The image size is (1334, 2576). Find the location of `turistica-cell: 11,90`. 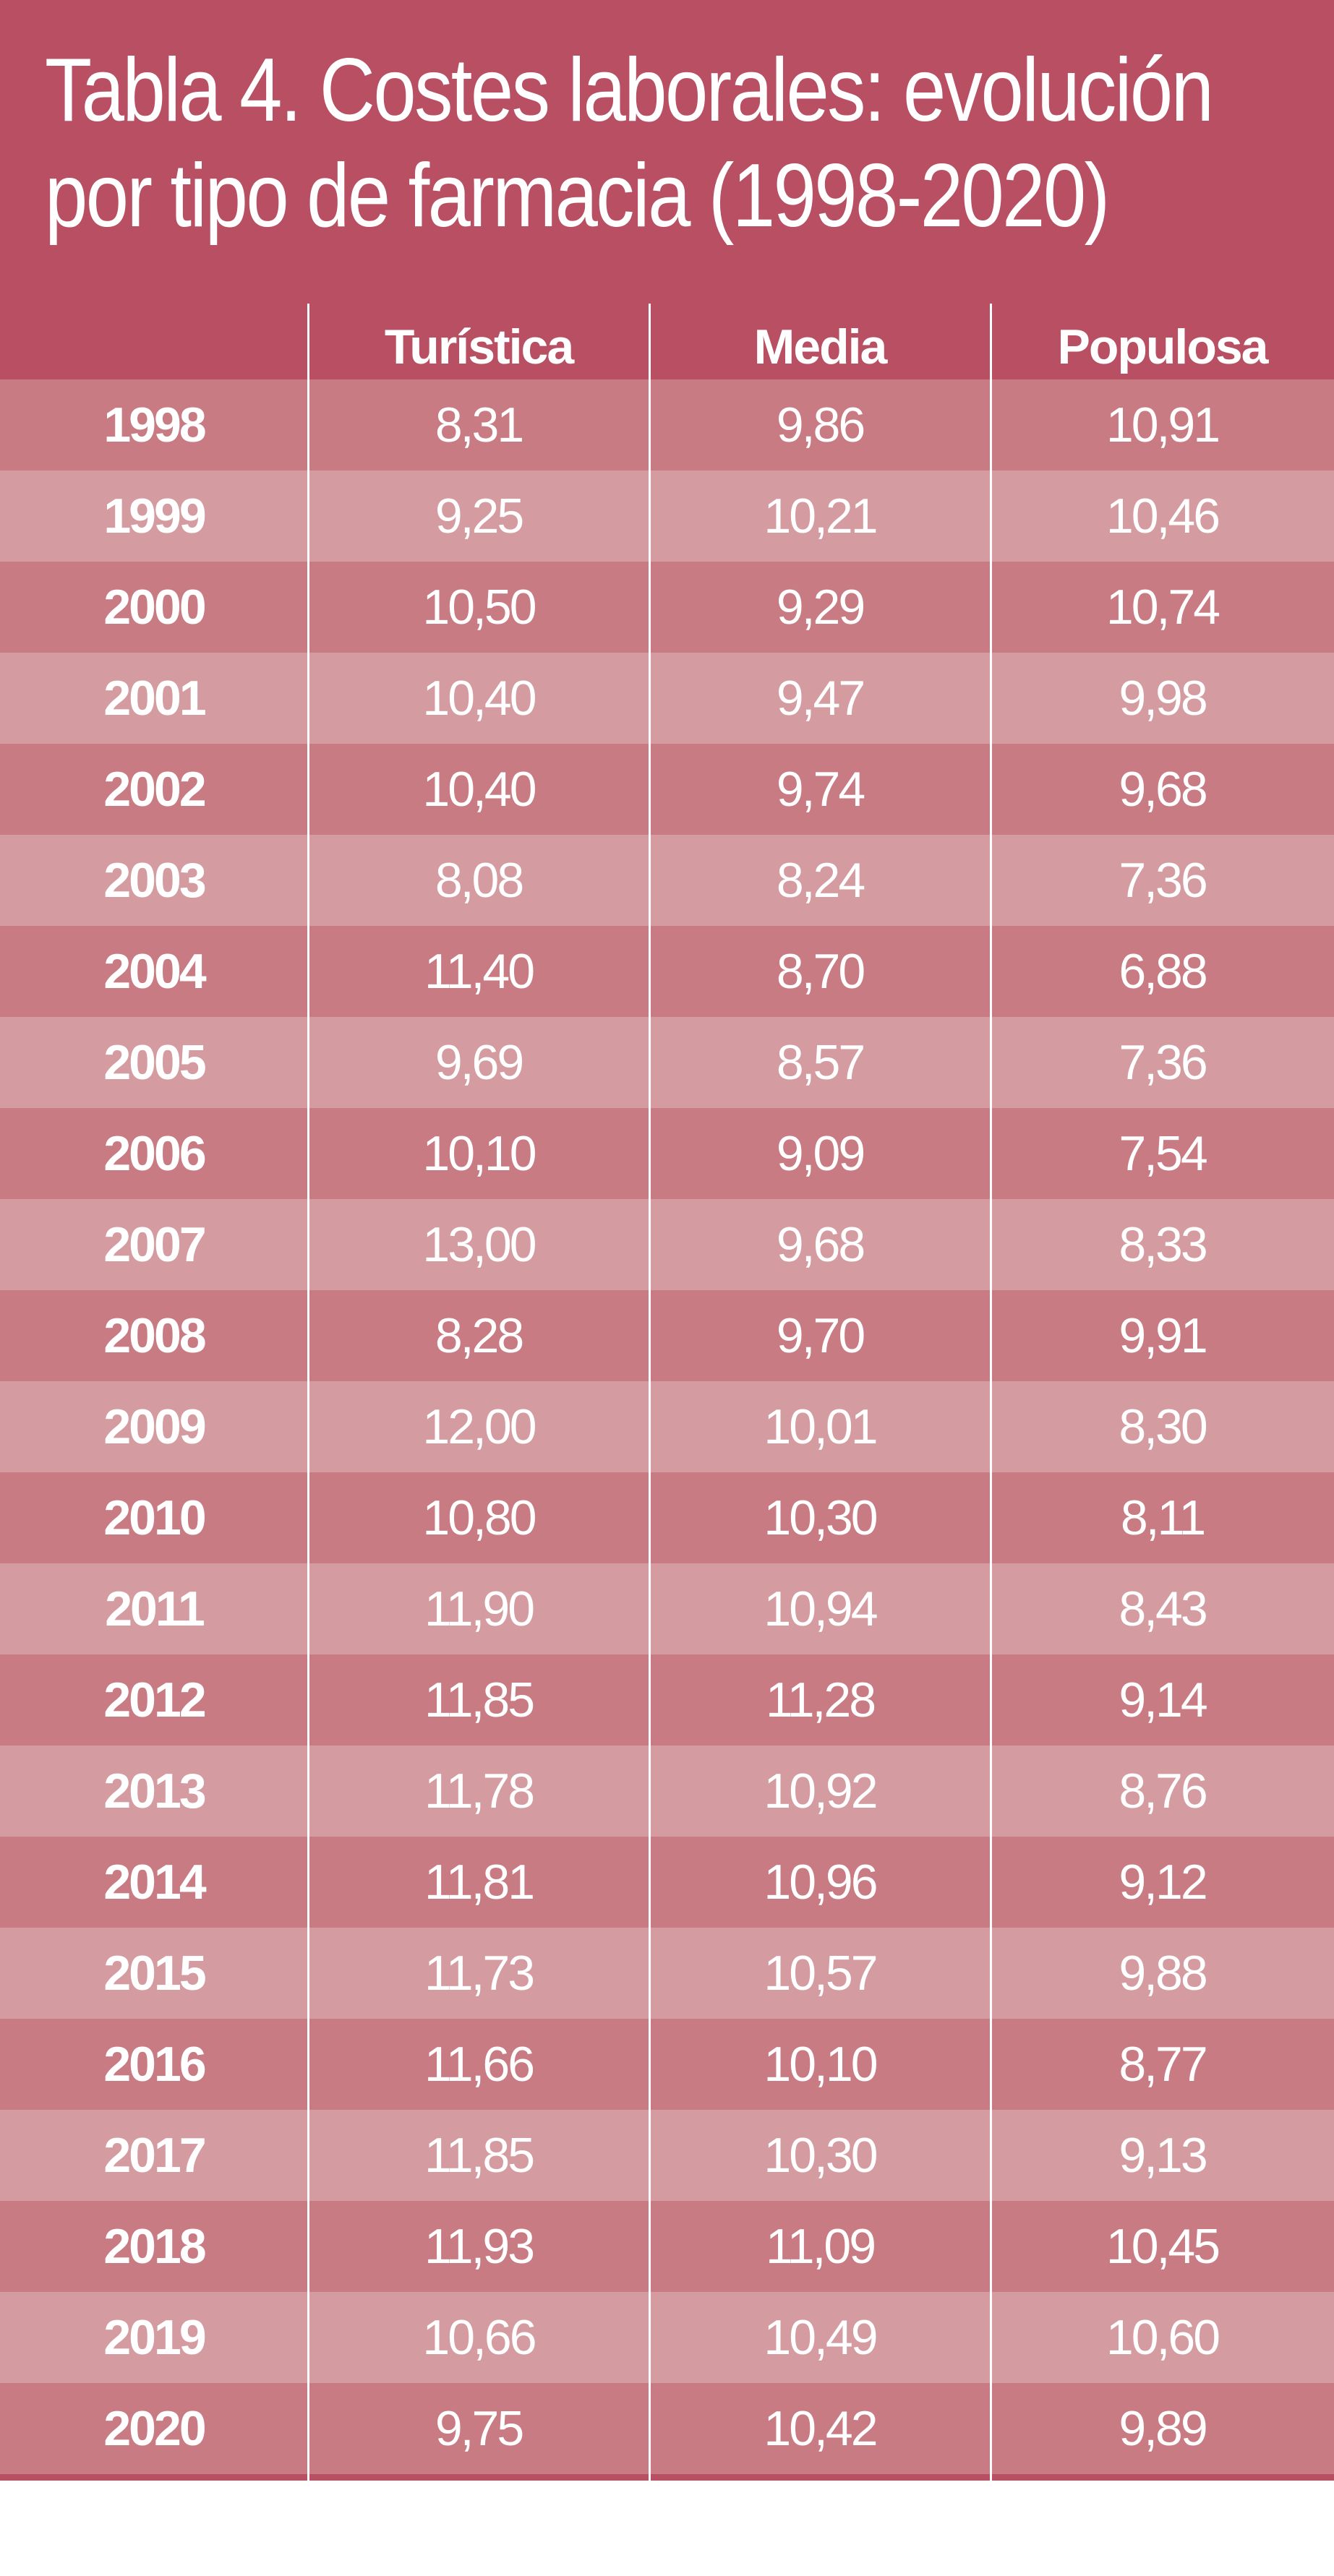

turistica-cell: 11,90 is located at coordinates (480, 1609).